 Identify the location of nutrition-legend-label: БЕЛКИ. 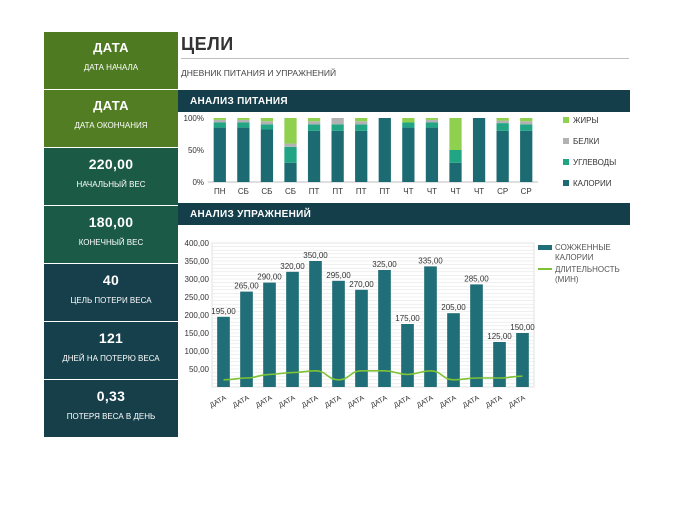
(586, 141).